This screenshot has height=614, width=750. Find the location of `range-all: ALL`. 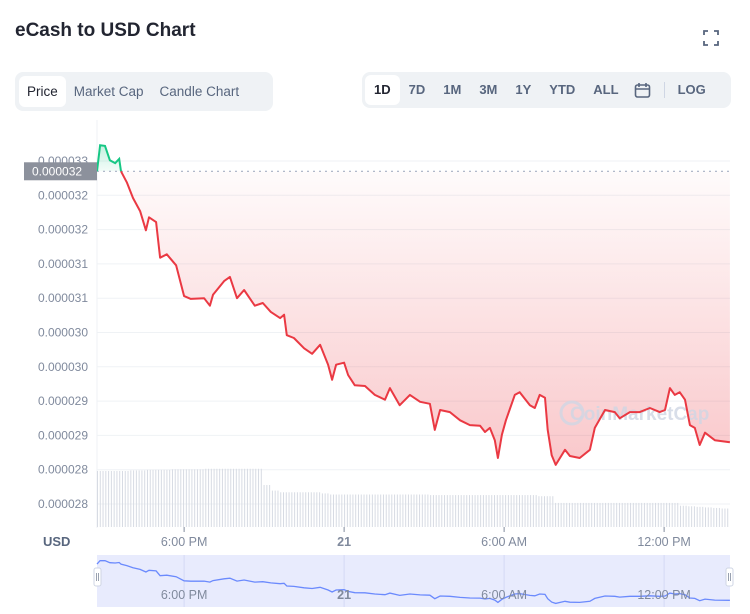

range-all: ALL is located at coordinates (606, 89).